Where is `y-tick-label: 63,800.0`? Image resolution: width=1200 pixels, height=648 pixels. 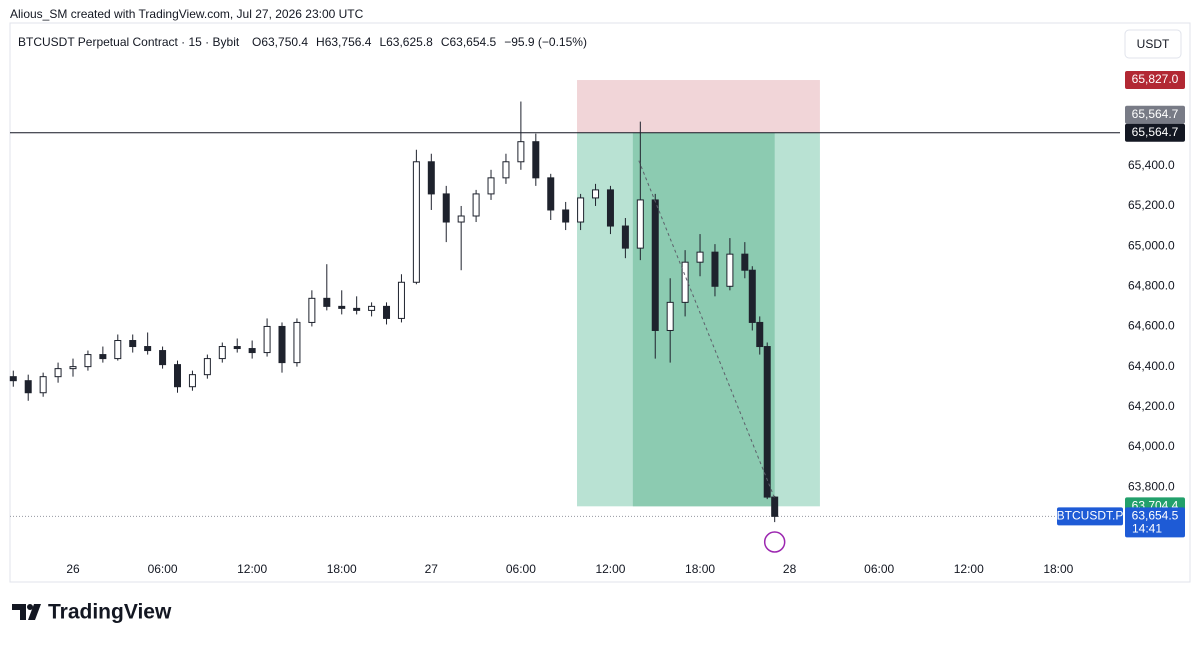
y-tick-label: 63,800.0 is located at coordinates (1151, 486).